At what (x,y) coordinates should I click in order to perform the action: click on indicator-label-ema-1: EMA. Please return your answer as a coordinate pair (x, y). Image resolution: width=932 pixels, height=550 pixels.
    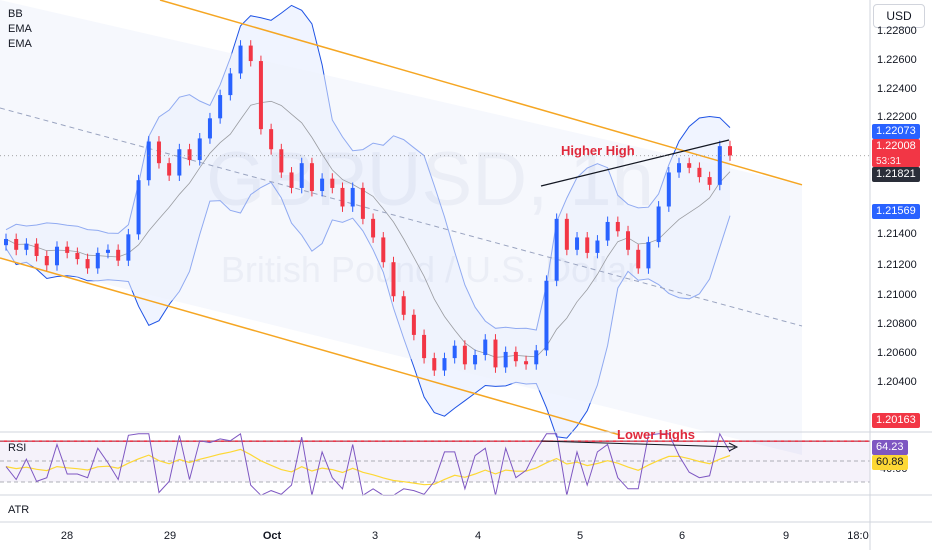
    Looking at the image, I should click on (20, 29).